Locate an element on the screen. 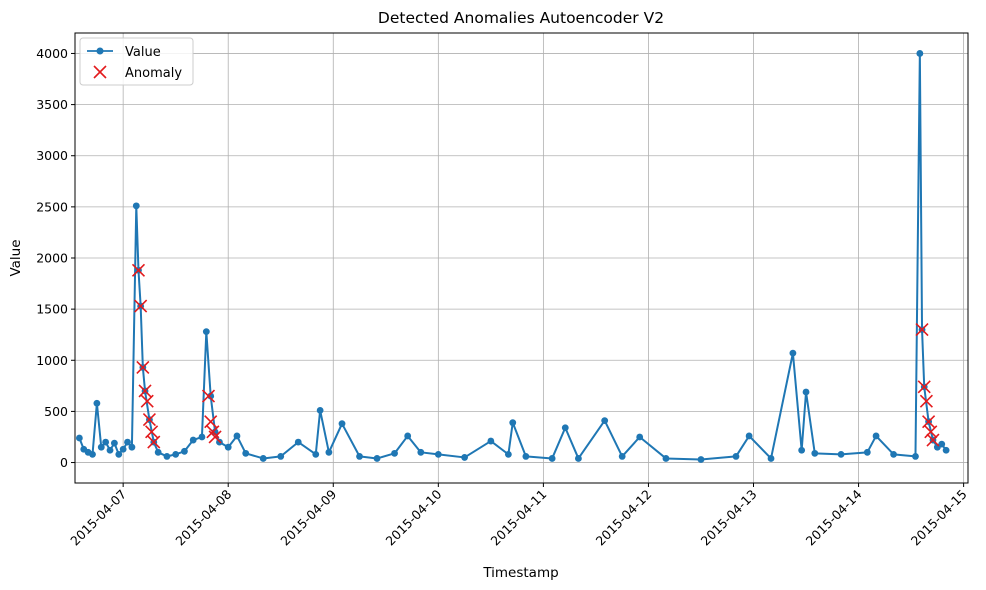  x-tick-label: 2015-04-15 is located at coordinates (939, 518).